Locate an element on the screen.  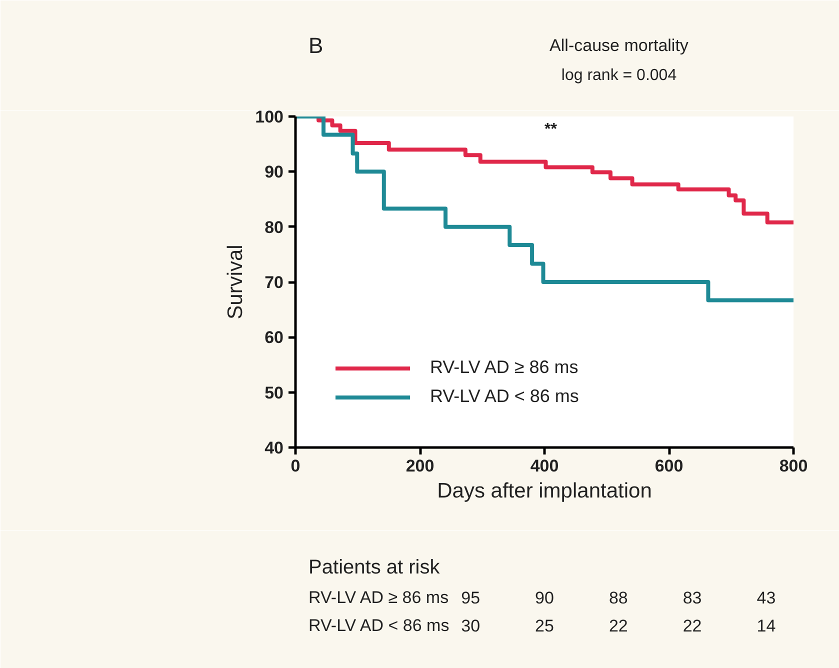
y-tick-label: 50 is located at coordinates (274, 392).